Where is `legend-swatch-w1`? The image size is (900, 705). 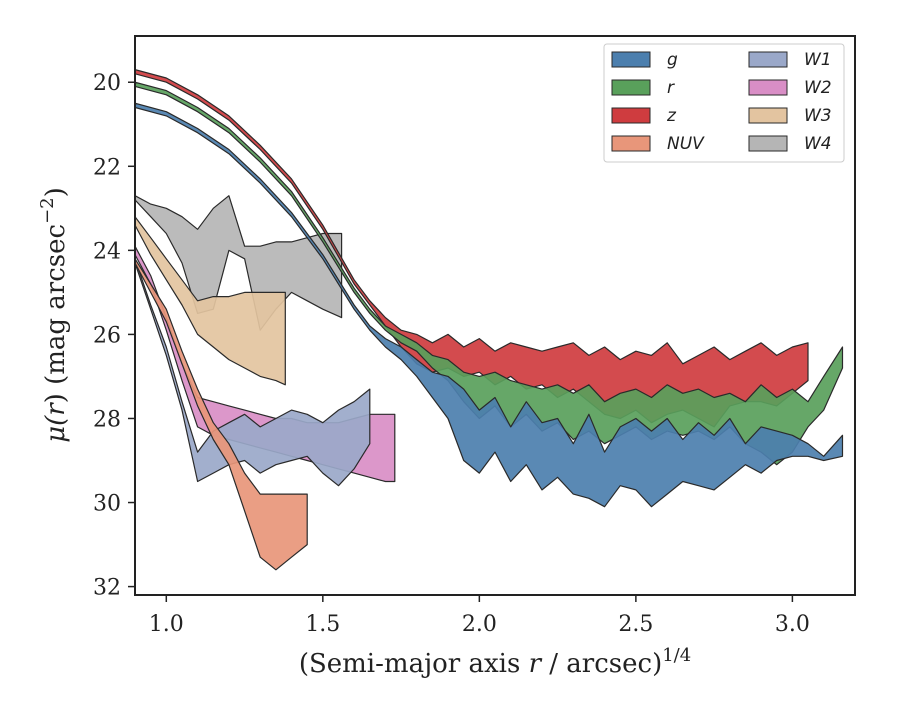
legend-swatch-w1 is located at coordinates (768, 59).